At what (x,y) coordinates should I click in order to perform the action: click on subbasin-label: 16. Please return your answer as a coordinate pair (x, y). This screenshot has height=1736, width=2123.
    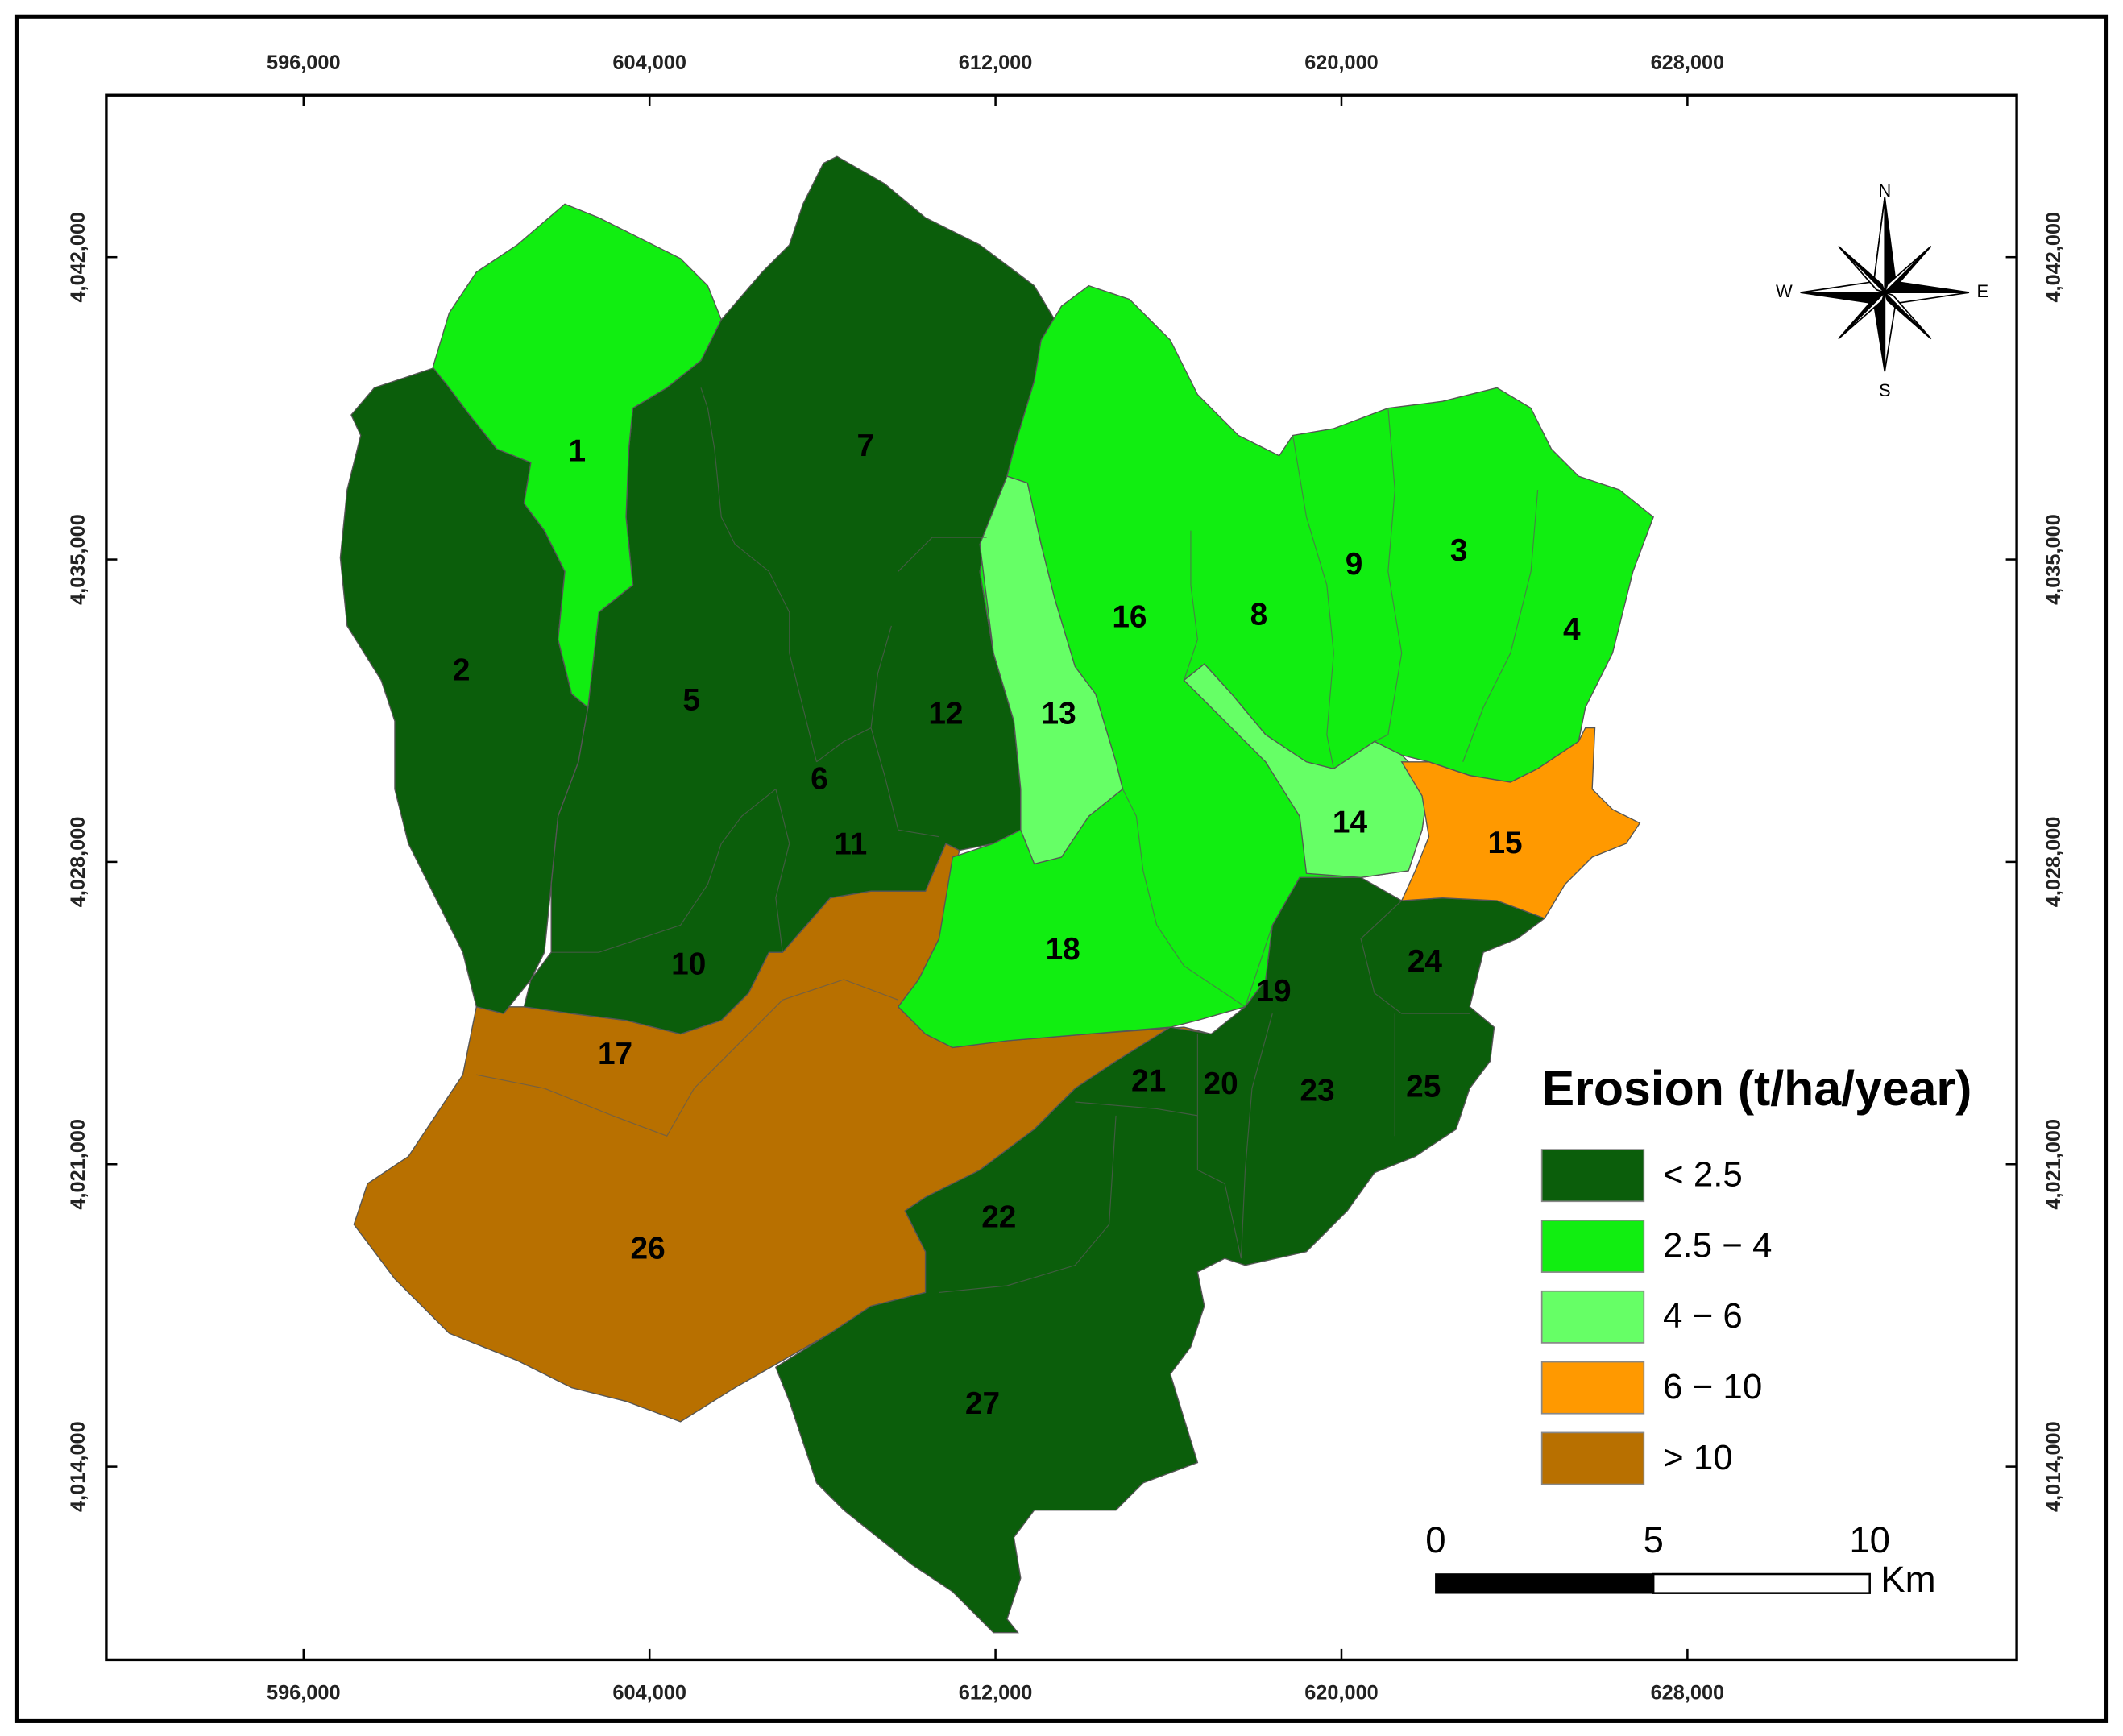
    Looking at the image, I should click on (1129, 617).